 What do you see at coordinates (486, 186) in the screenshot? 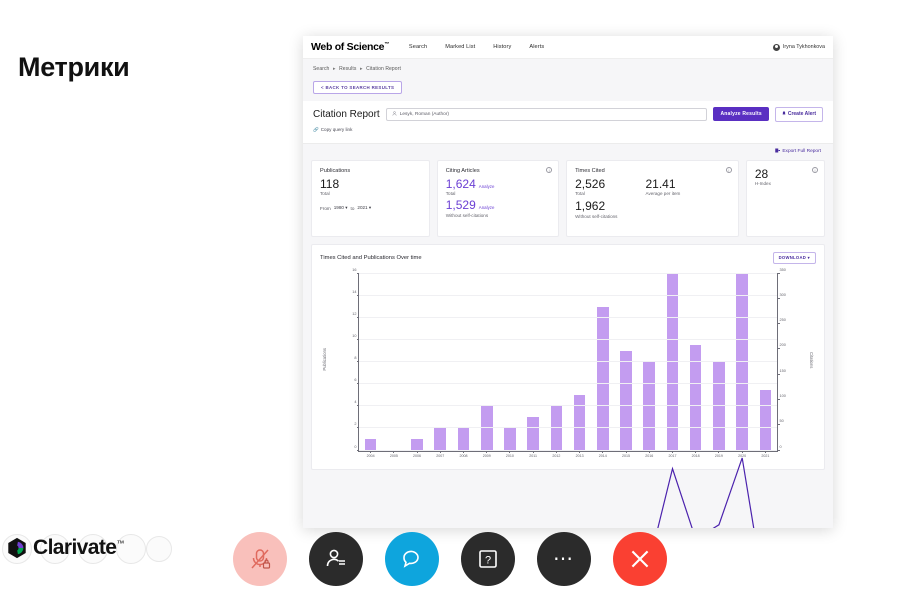
I see `citing-articles-analyze-link: Analyze` at bounding box center [486, 186].